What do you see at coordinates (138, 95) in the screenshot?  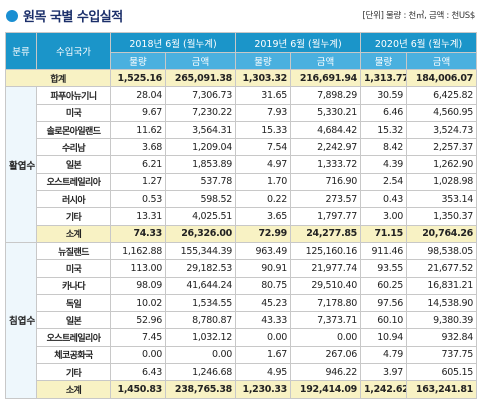 I see `value-cell: 28.04` at bounding box center [138, 95].